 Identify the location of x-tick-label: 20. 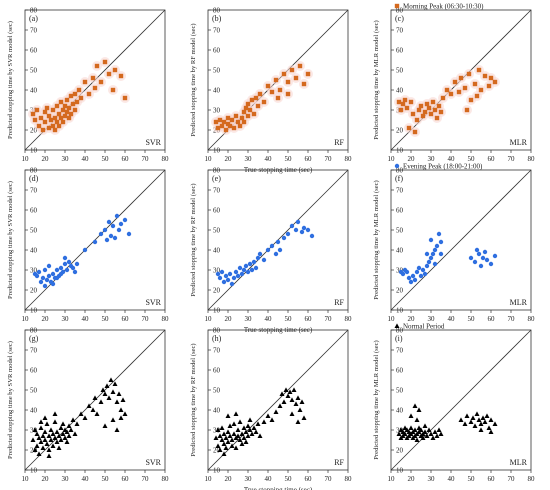
(229, 319).